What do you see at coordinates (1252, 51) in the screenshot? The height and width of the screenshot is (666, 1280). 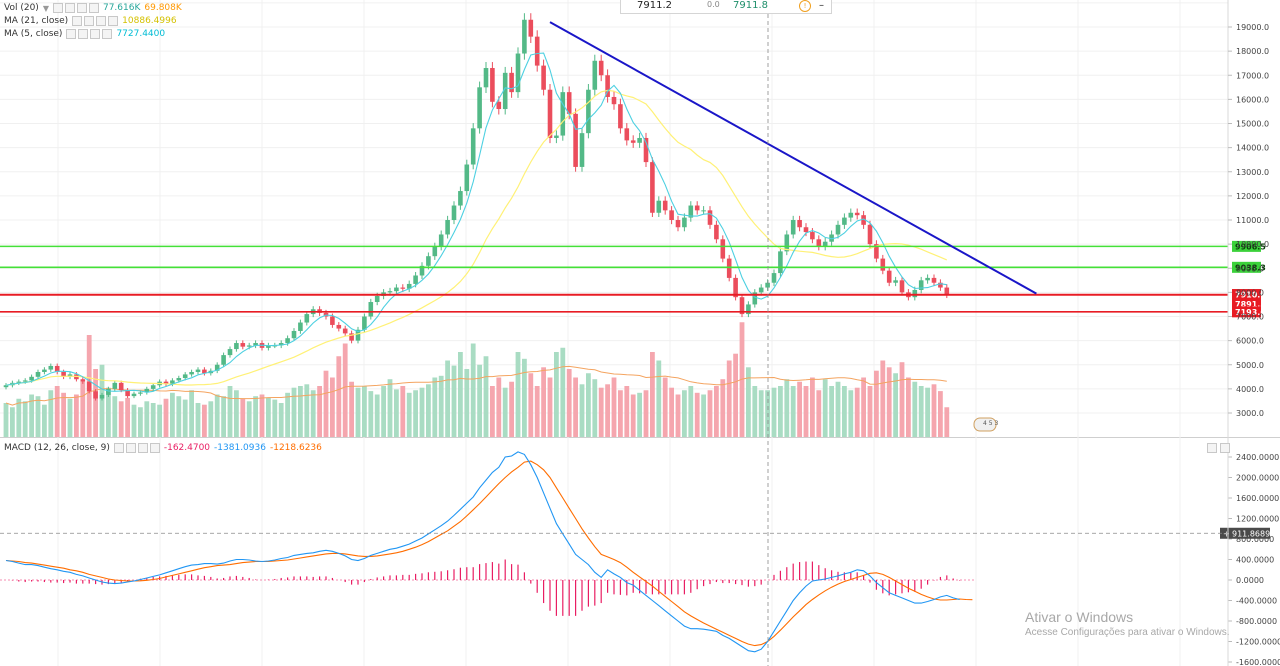 I see `price-tick-label: 18000.0` at bounding box center [1252, 51].